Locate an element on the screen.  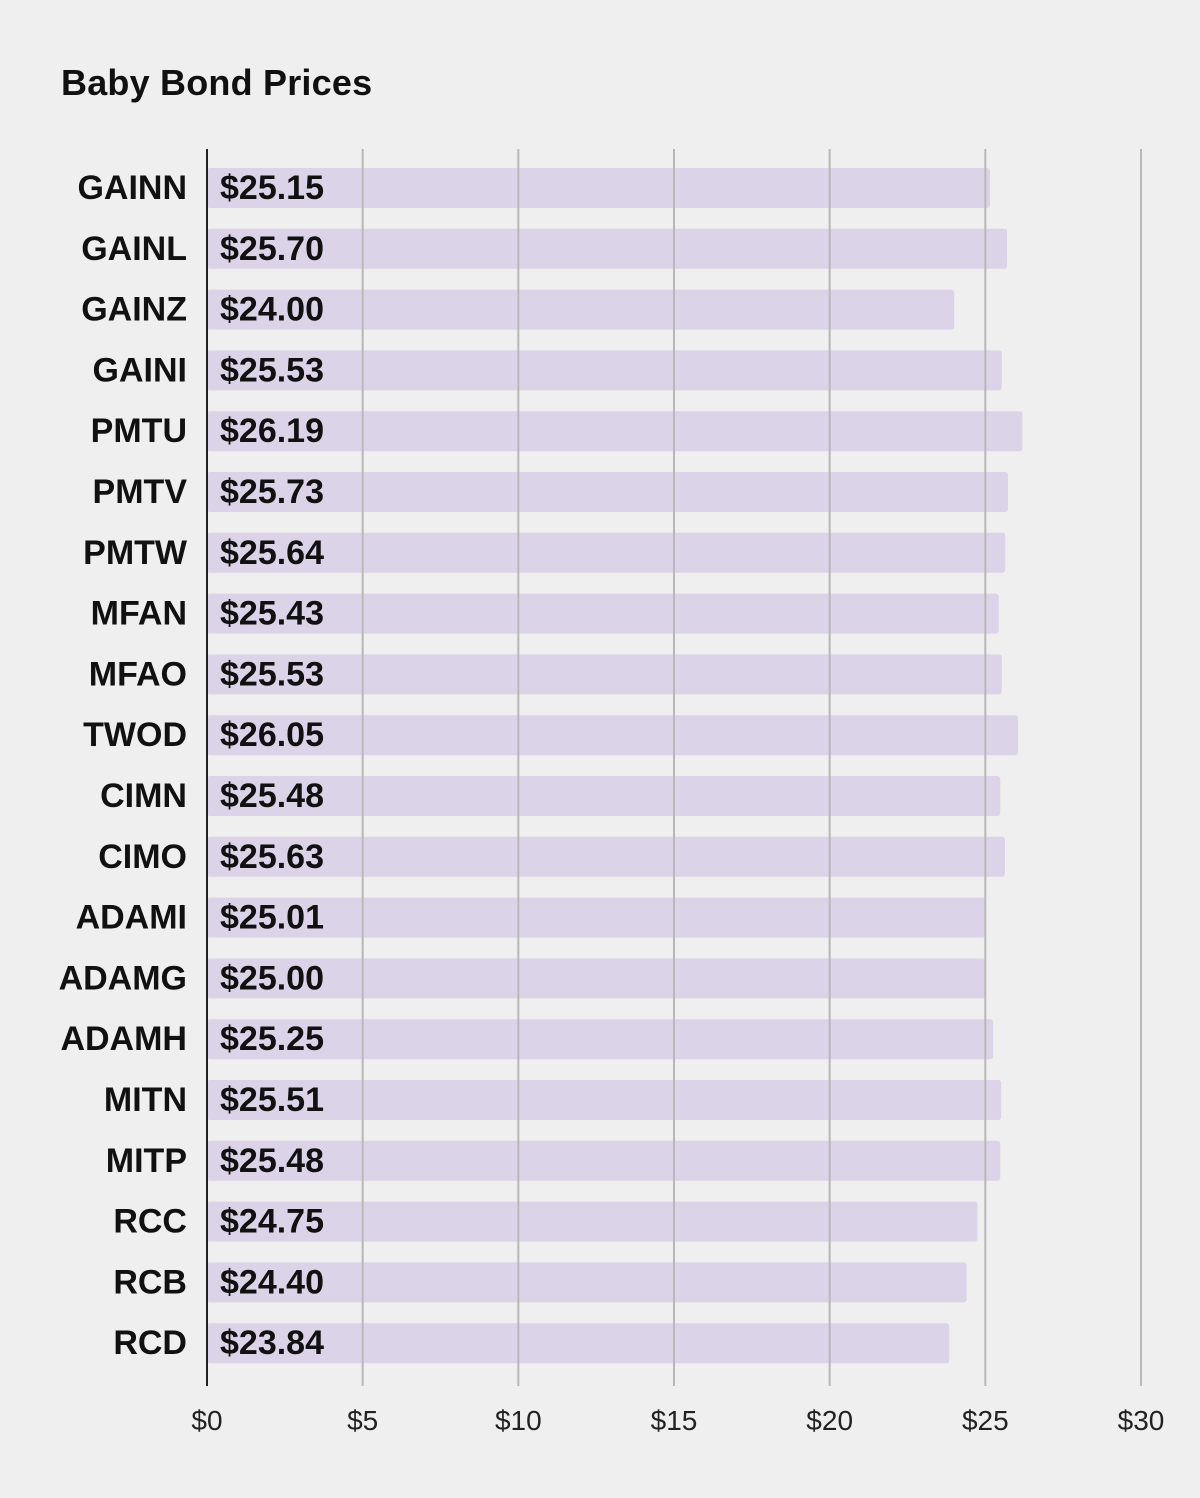
bar-mitn is located at coordinates (604, 1100).